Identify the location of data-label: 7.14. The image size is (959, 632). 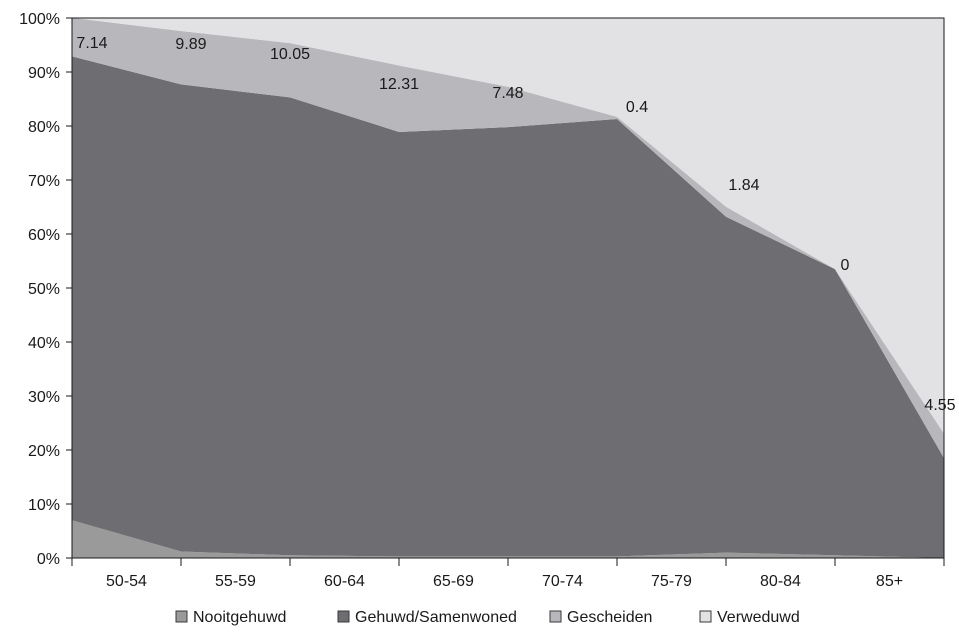
(91, 43).